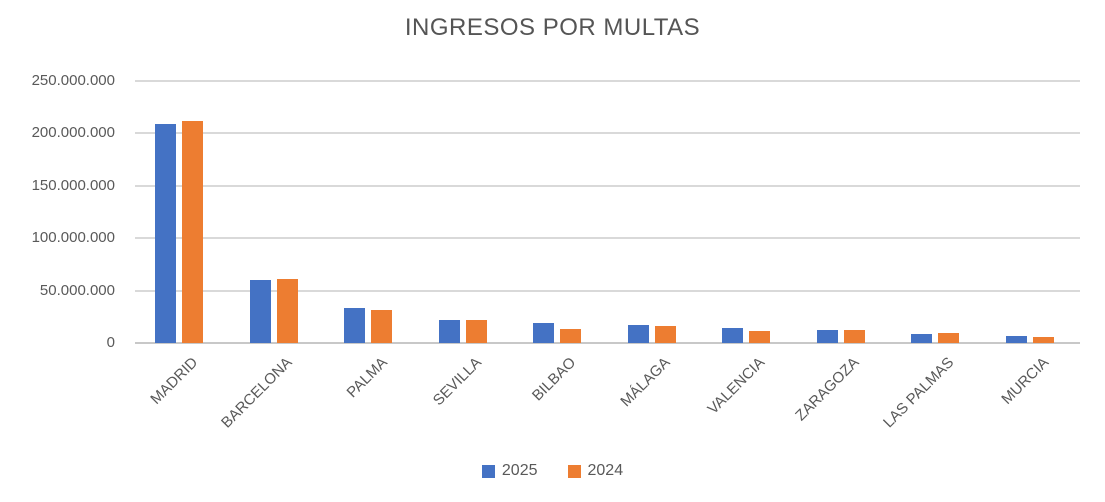 The width and height of the screenshot is (1105, 502). Describe the element at coordinates (457, 382) in the screenshot. I see `x-axis-label: SEVILLA` at that location.